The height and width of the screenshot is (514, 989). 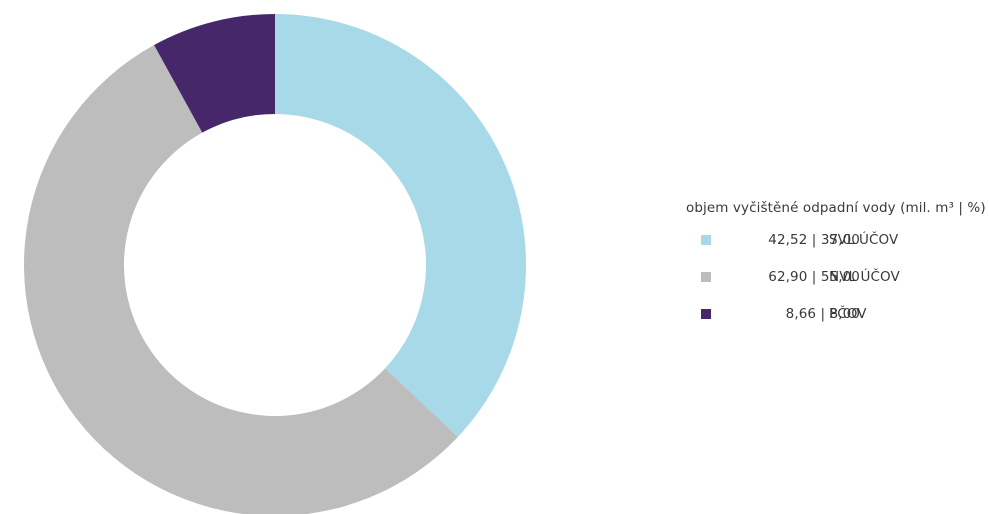 I want to click on legend-values: 42,52 | 37,00, so click(x=814, y=240).